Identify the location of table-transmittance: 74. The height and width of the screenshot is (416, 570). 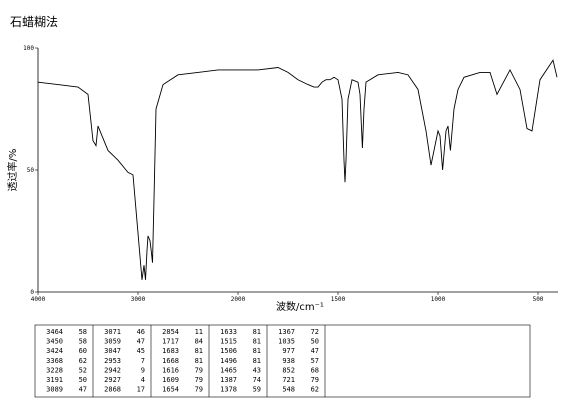
(257, 380).